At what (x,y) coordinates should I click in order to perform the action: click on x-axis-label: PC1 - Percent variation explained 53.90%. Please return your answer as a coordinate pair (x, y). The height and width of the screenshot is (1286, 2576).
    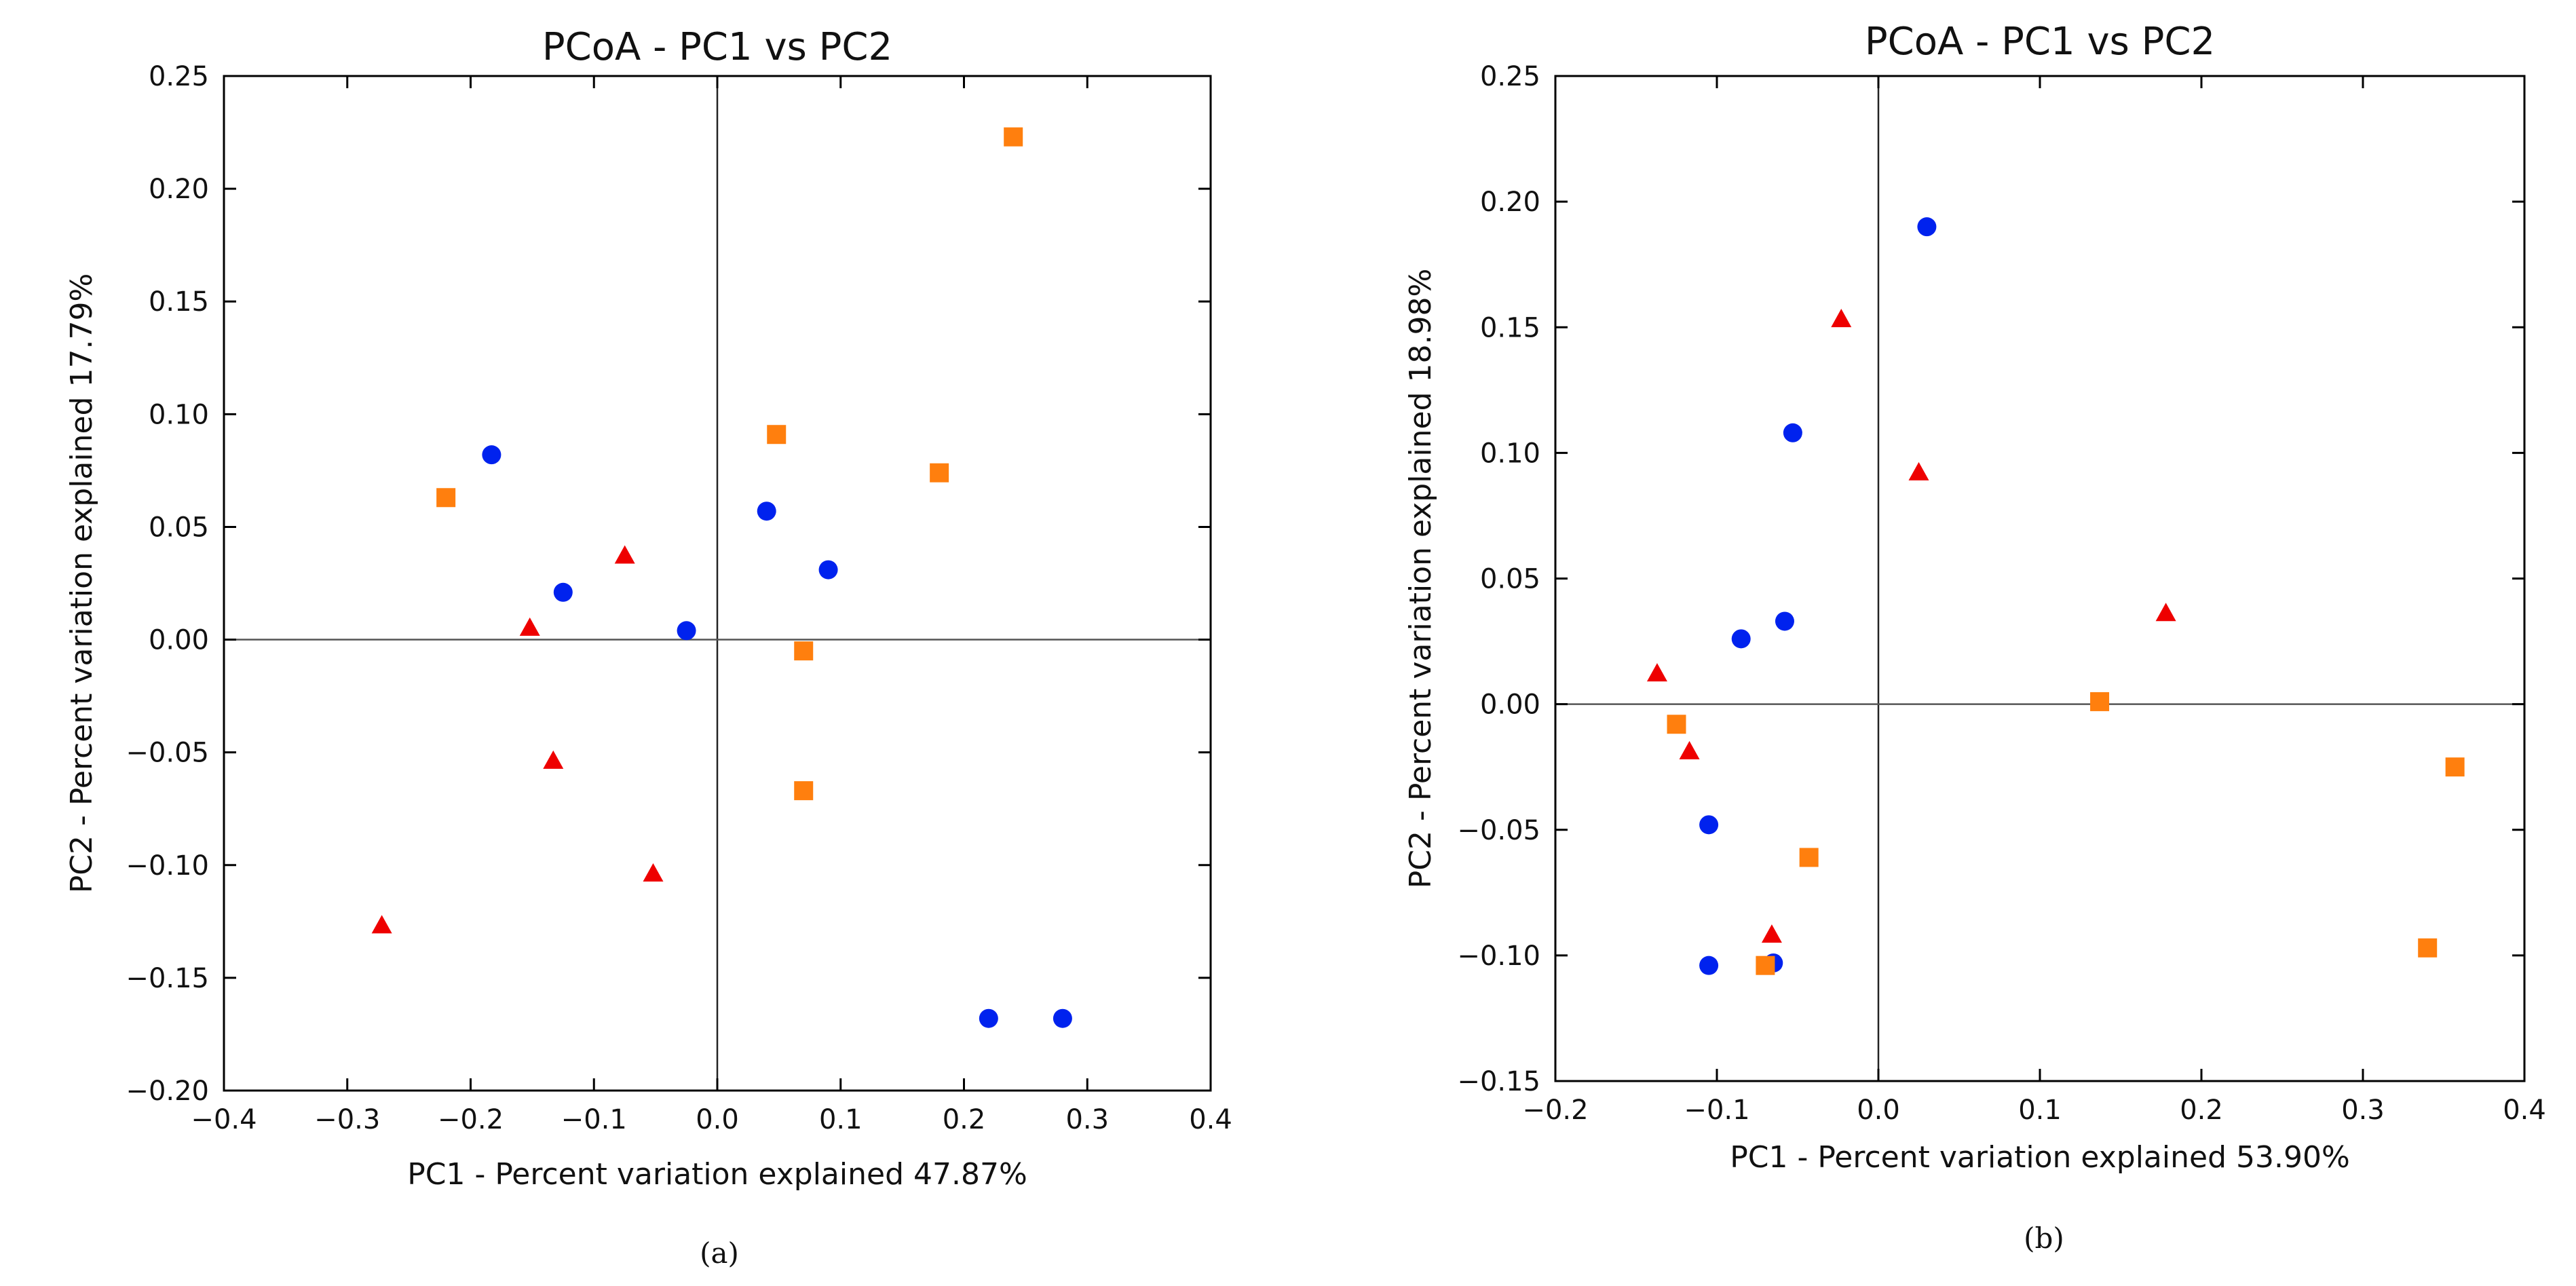
    Looking at the image, I should click on (2040, 1157).